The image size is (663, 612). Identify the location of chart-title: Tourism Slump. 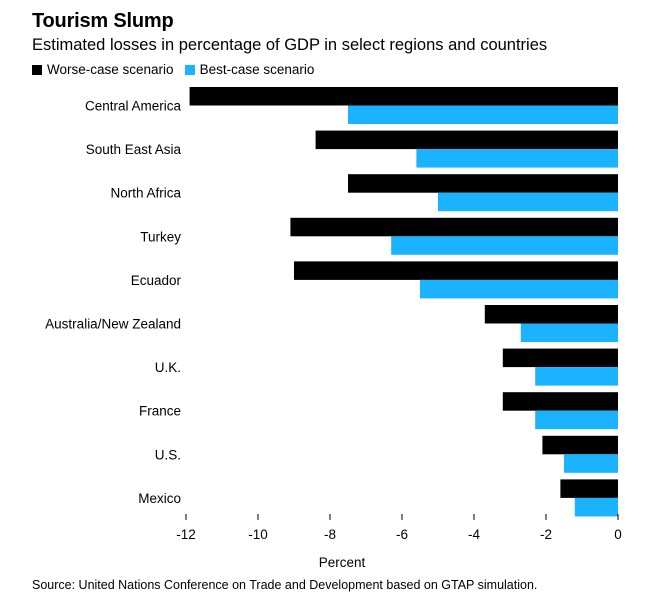
(103, 21).